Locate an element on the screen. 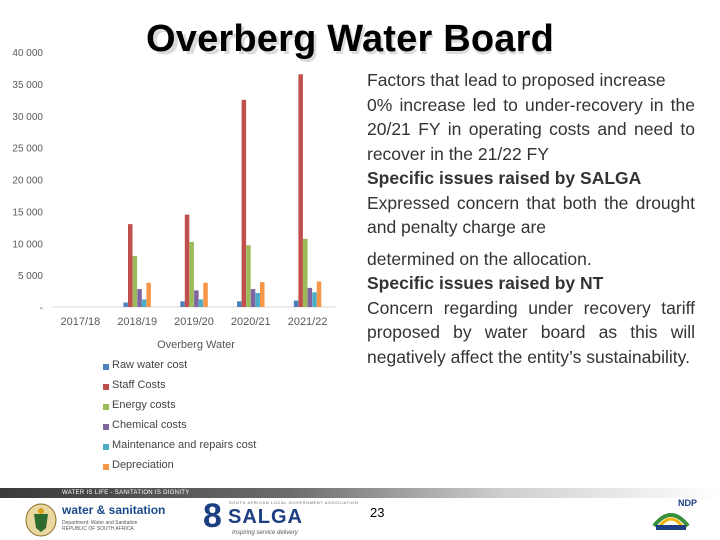  y-tick-label: 10 000 is located at coordinates (27, 244).